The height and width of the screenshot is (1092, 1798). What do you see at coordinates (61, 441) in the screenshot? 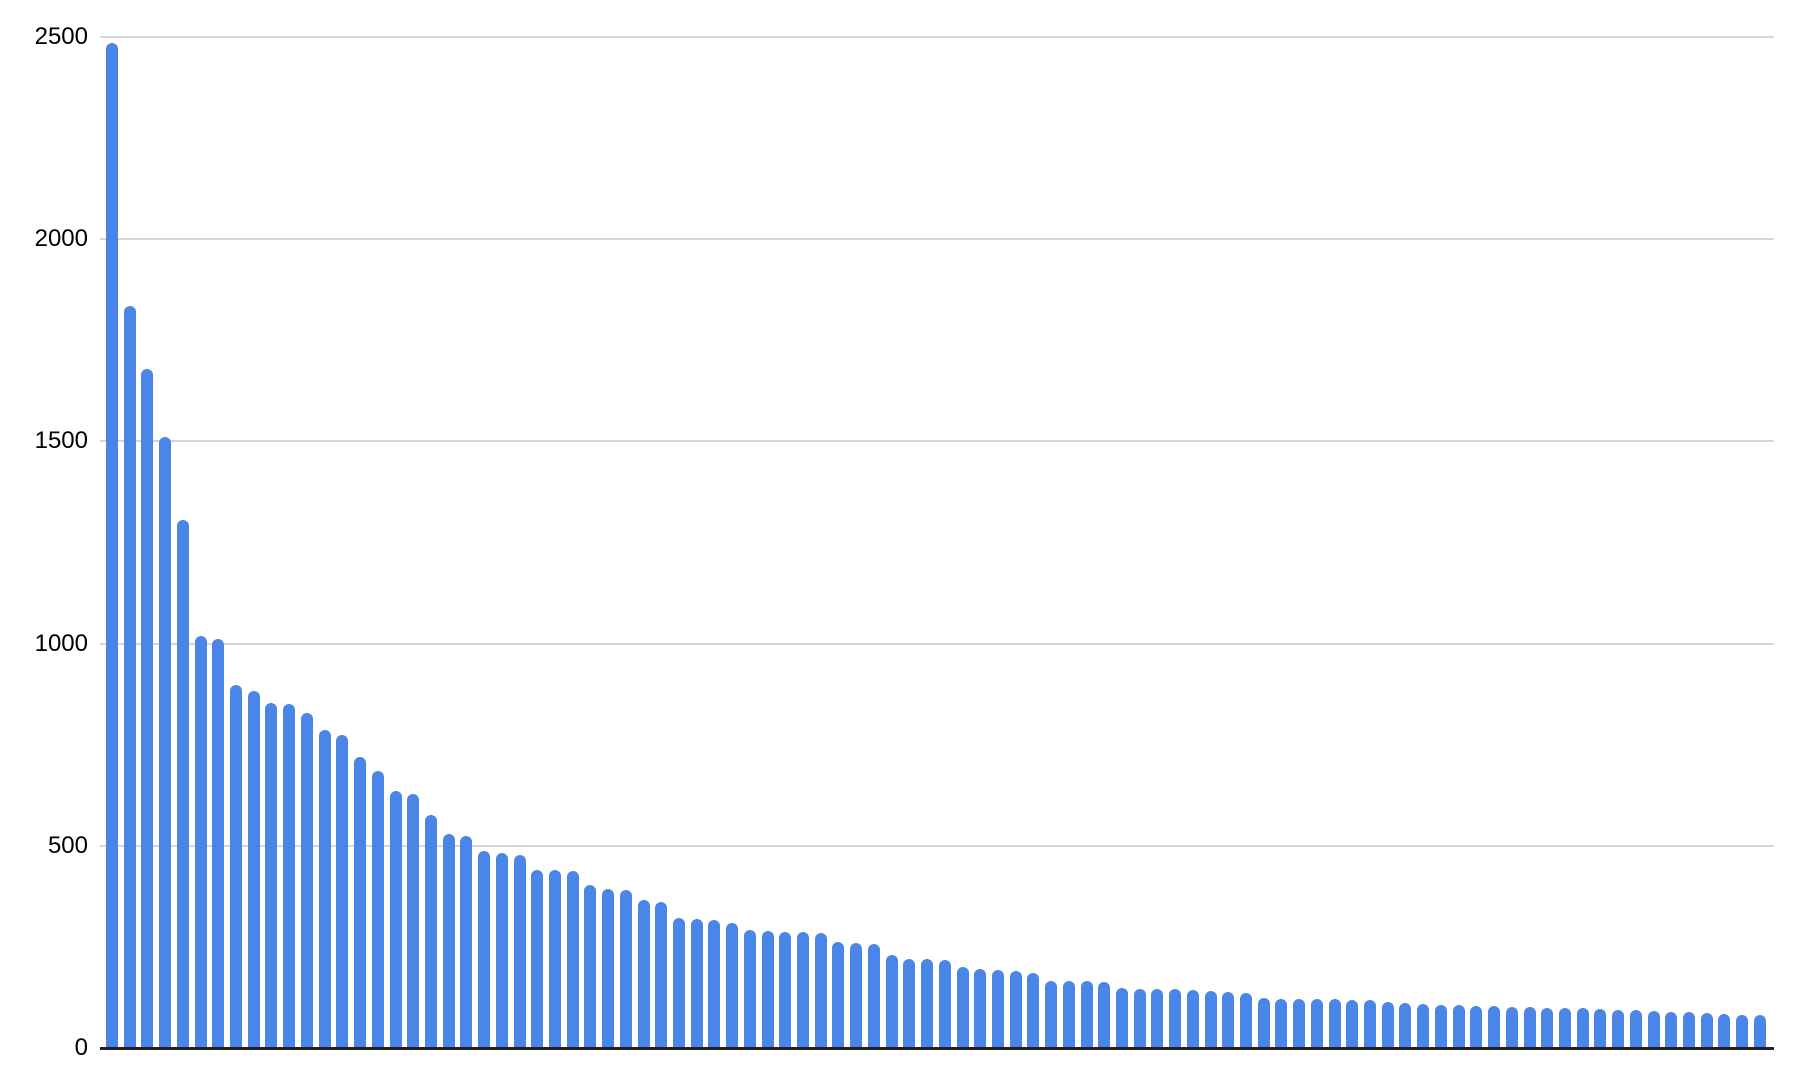
I see `y-tick-label-1500: 1500` at bounding box center [61, 441].